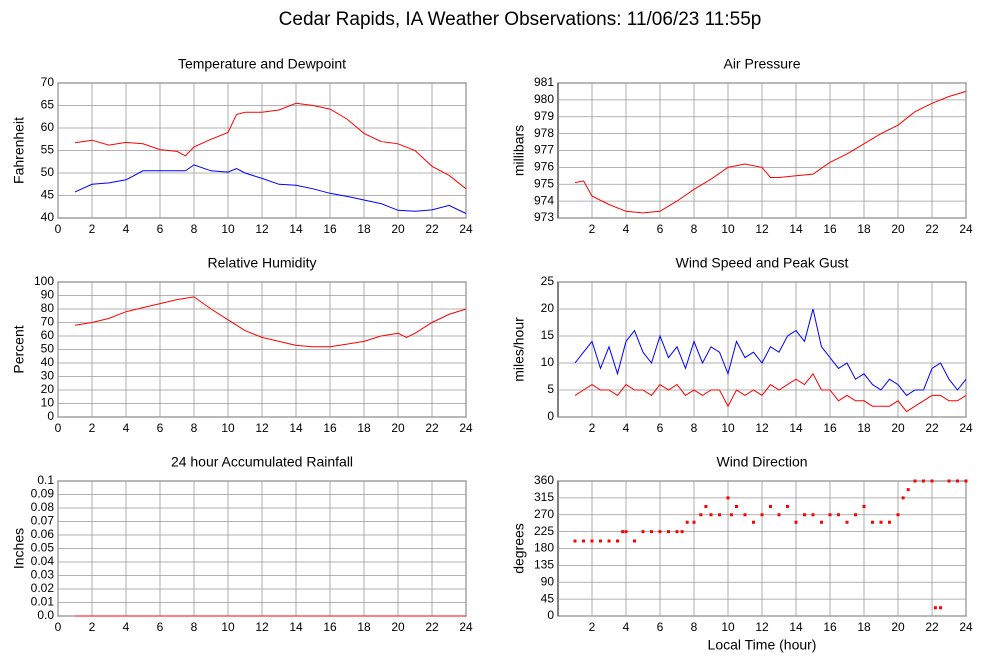 This screenshot has height=660, width=1000. Describe the element at coordinates (544, 217) in the screenshot. I see `y-tick-label: 973` at that location.